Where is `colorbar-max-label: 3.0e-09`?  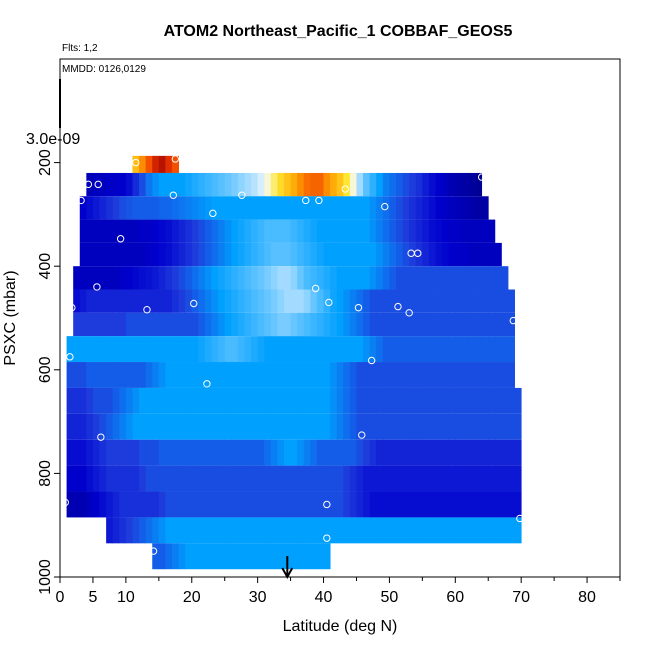 colorbar-max-label: 3.0e-09 is located at coordinates (53, 139).